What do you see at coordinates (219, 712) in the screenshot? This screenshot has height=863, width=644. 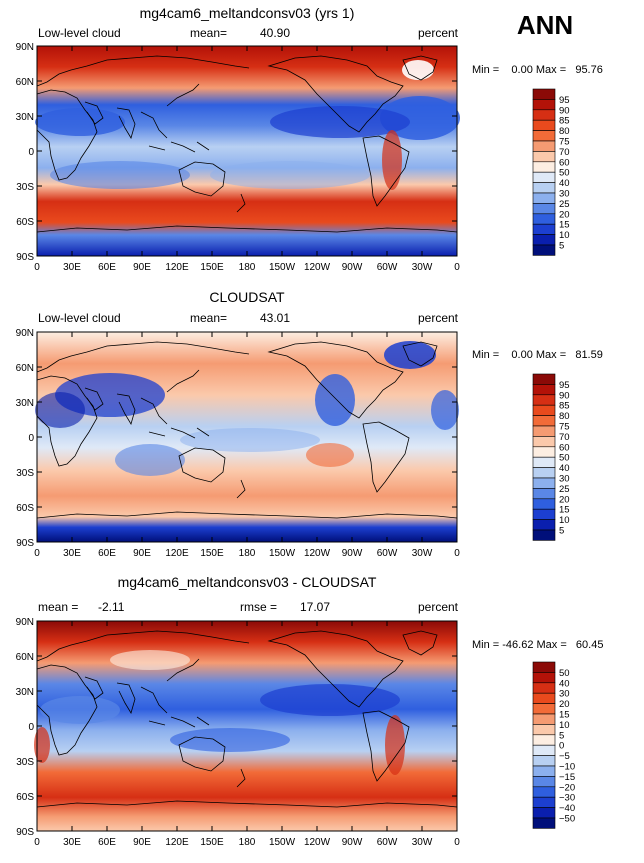 I see `panel-3-field-patches` at bounding box center [219, 712].